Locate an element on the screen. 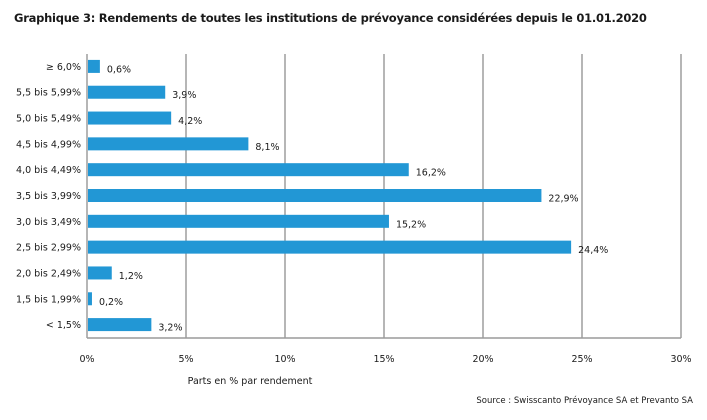 This screenshot has height=420, width=707. value-label: 16,2% is located at coordinates (431, 173).